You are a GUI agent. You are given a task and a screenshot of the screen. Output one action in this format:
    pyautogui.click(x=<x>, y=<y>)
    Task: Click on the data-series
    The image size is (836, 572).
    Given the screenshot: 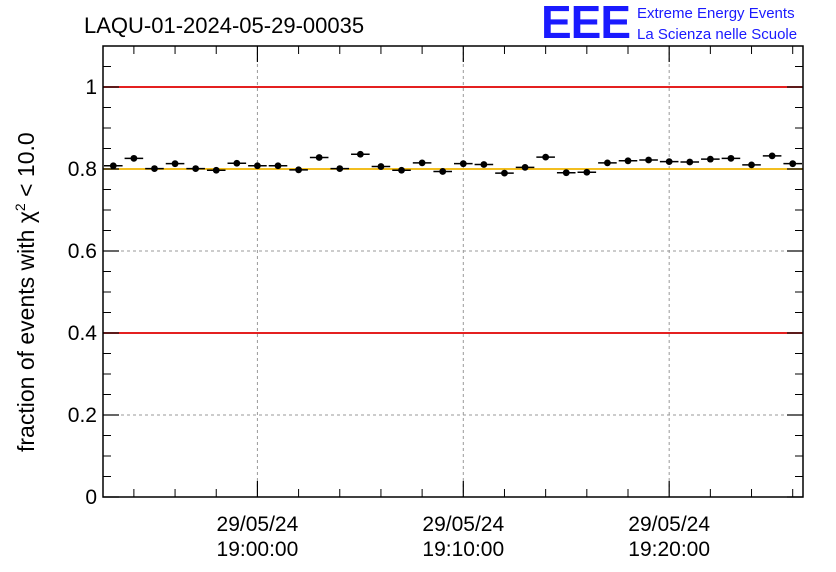 What is the action you would take?
    pyautogui.click(x=453, y=163)
    